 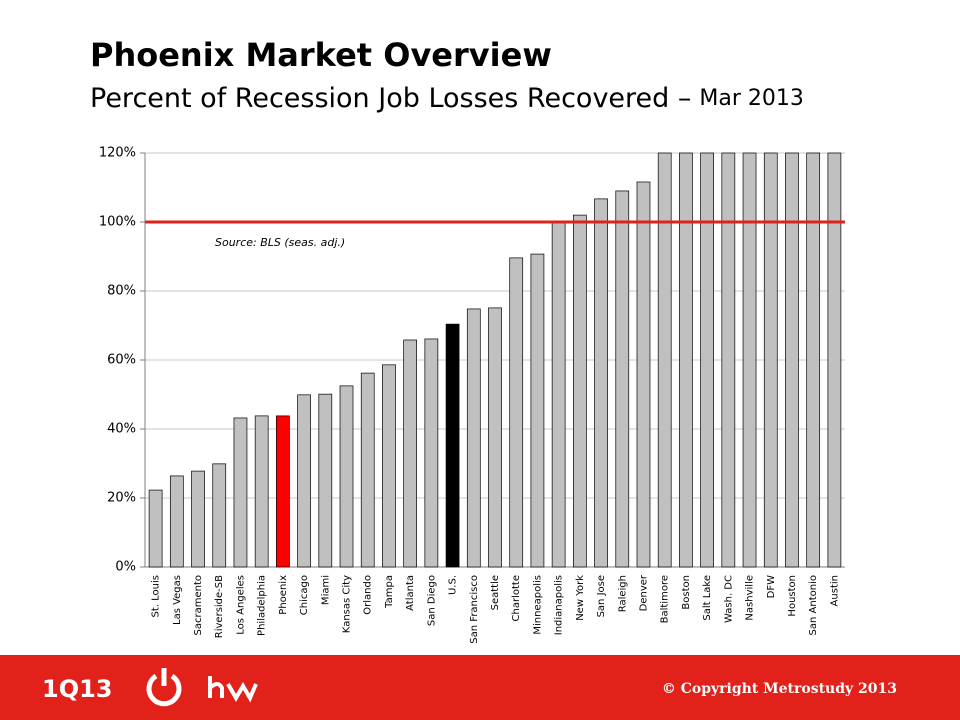 I want to click on x-tick-label: Wash. DC, so click(x=728, y=599).